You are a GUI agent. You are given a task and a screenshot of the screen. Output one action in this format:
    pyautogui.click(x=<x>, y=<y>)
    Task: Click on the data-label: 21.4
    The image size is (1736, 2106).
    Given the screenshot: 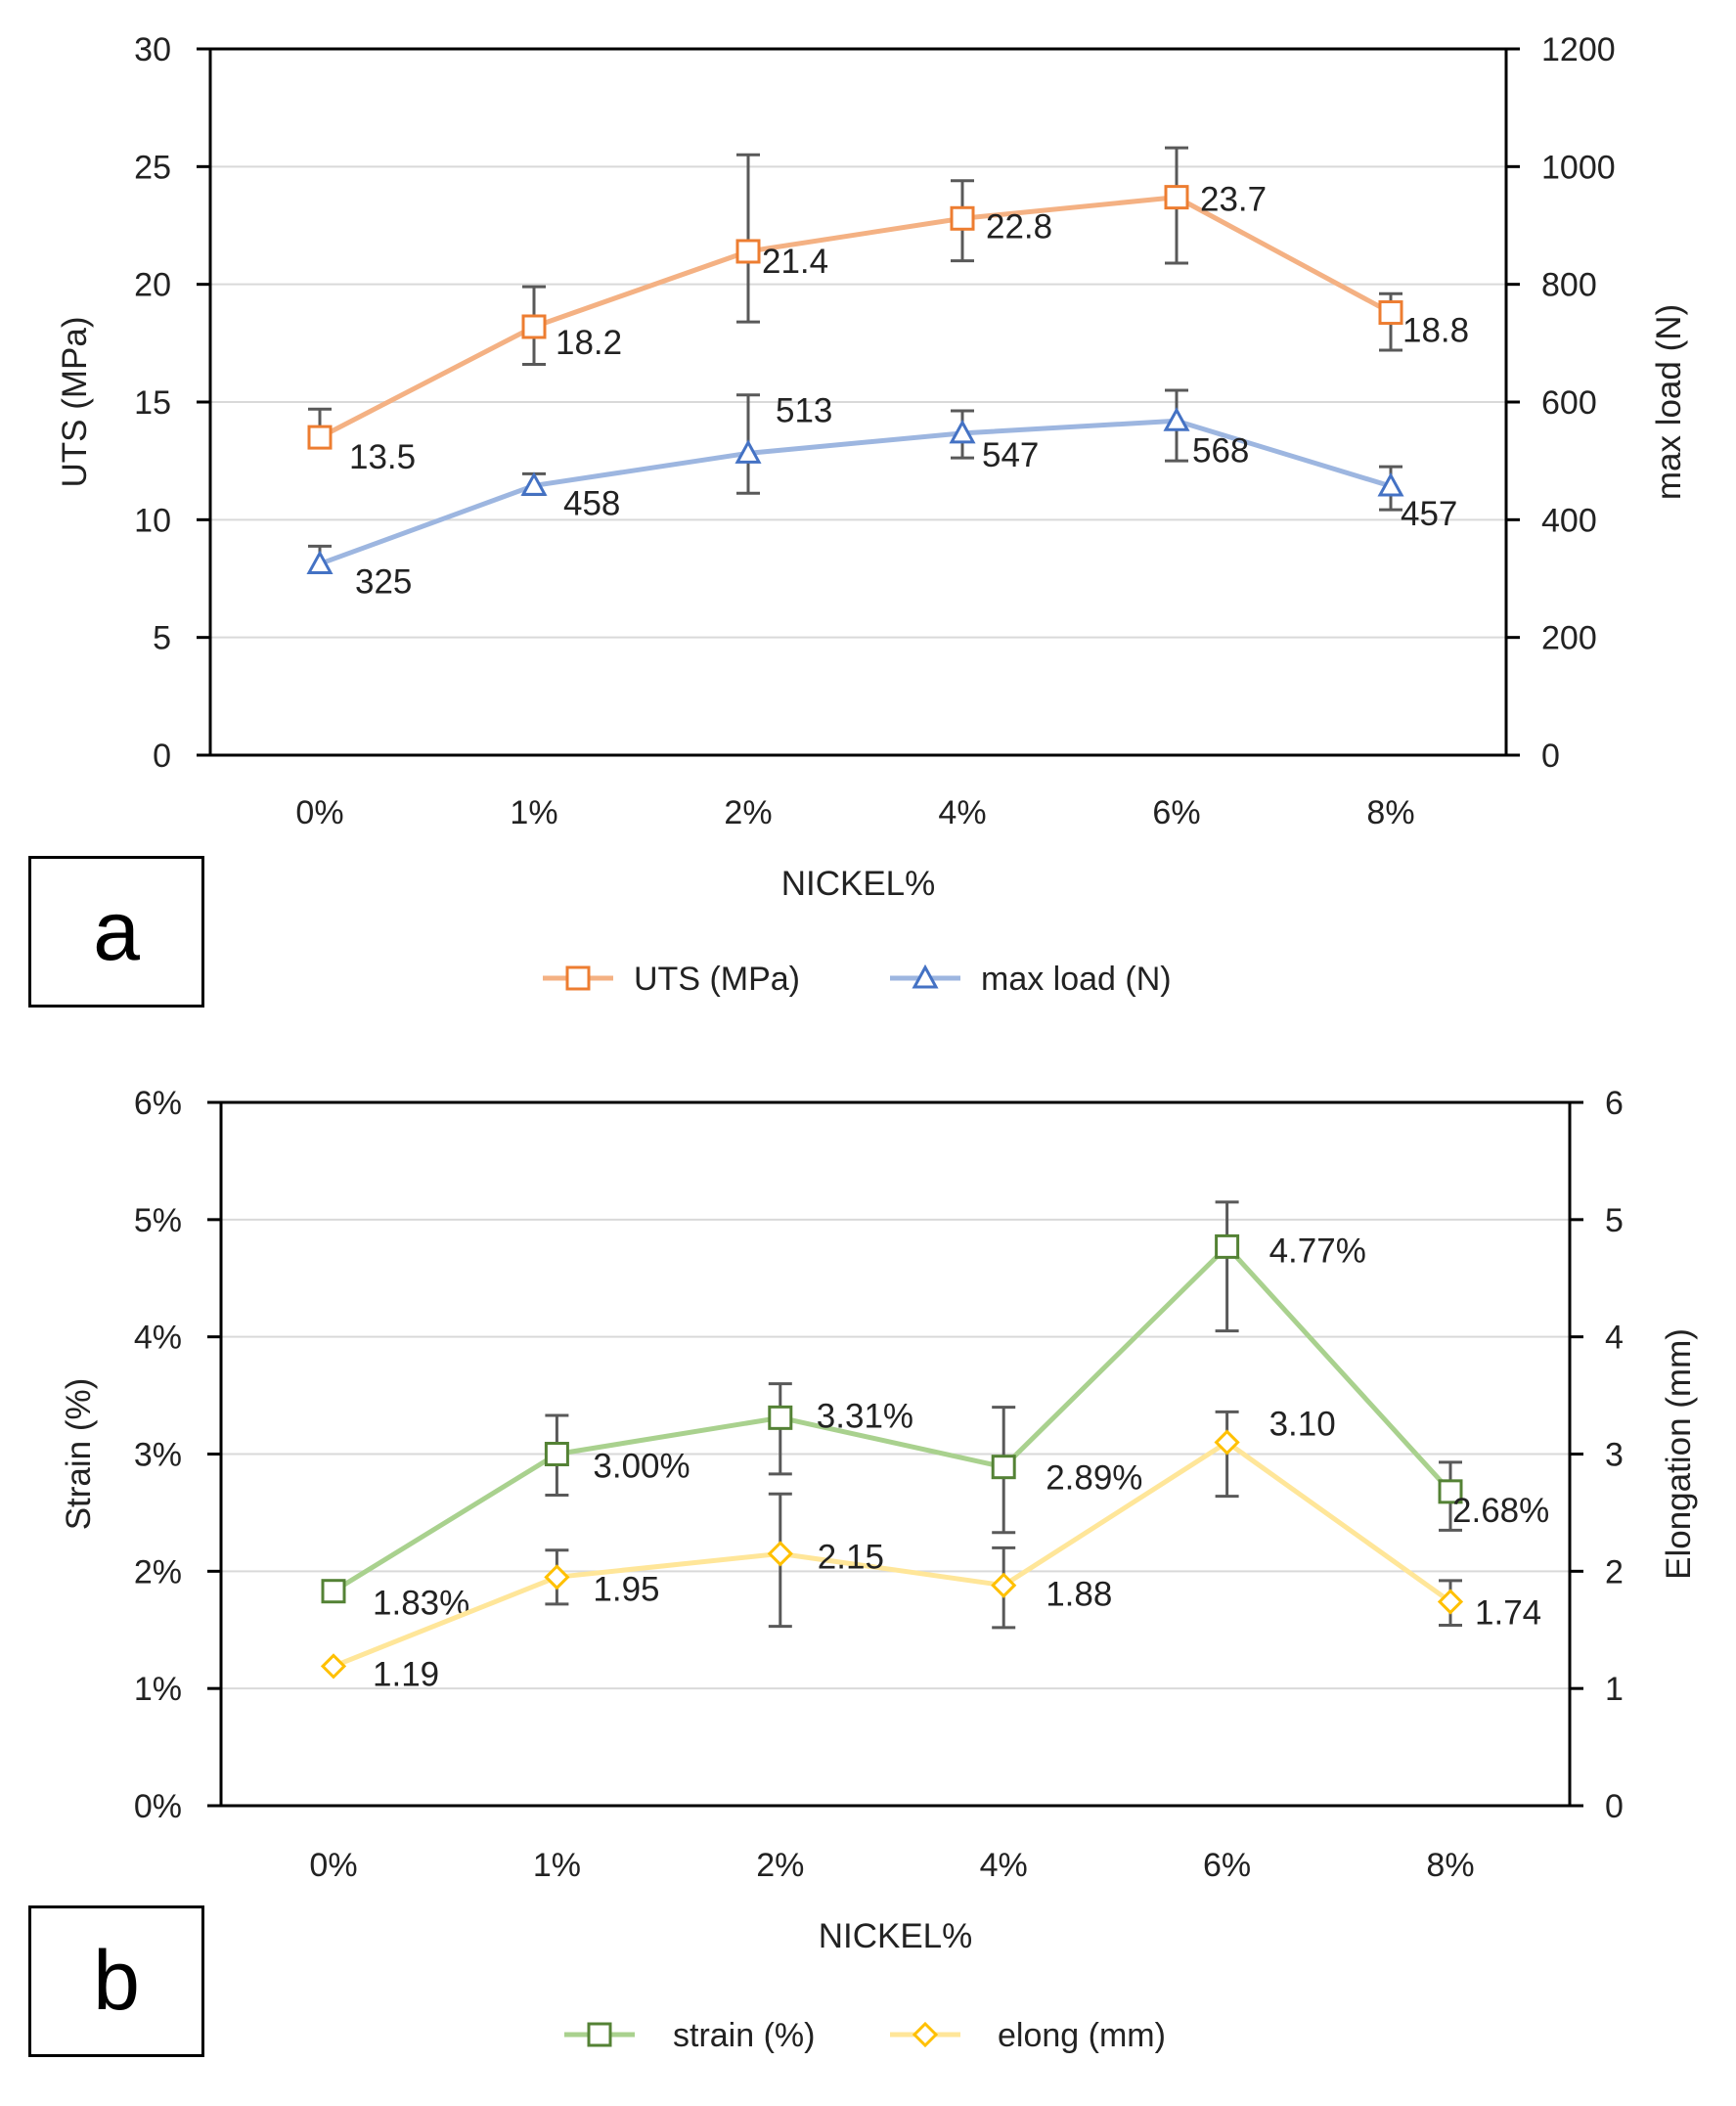 What is the action you would take?
    pyautogui.click(x=795, y=262)
    